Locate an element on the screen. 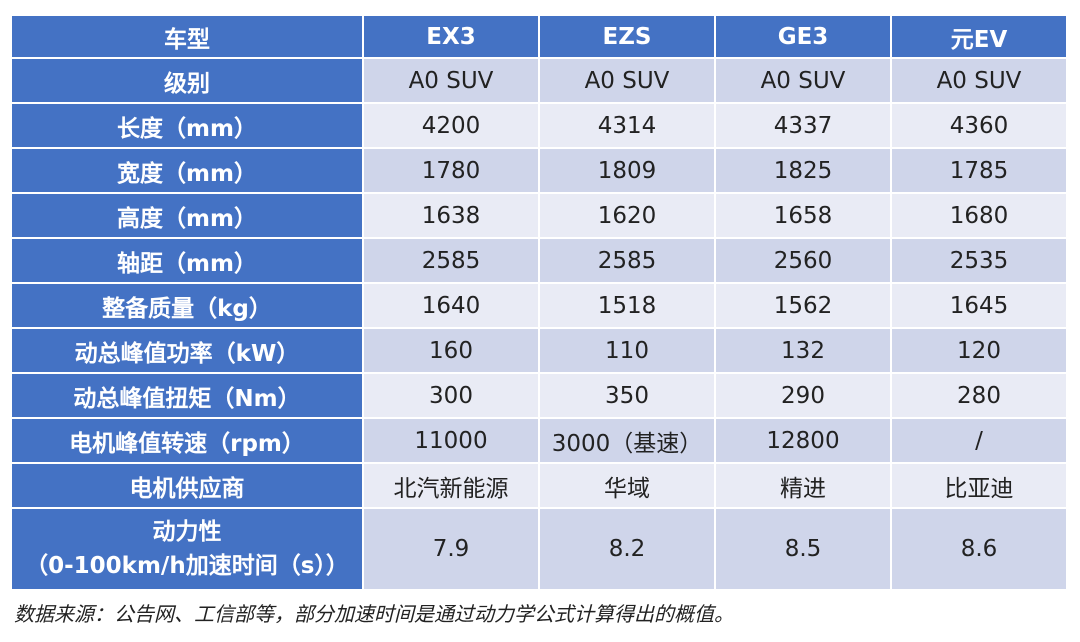 The height and width of the screenshot is (642, 1080). table-cell: 1809 is located at coordinates (627, 170).